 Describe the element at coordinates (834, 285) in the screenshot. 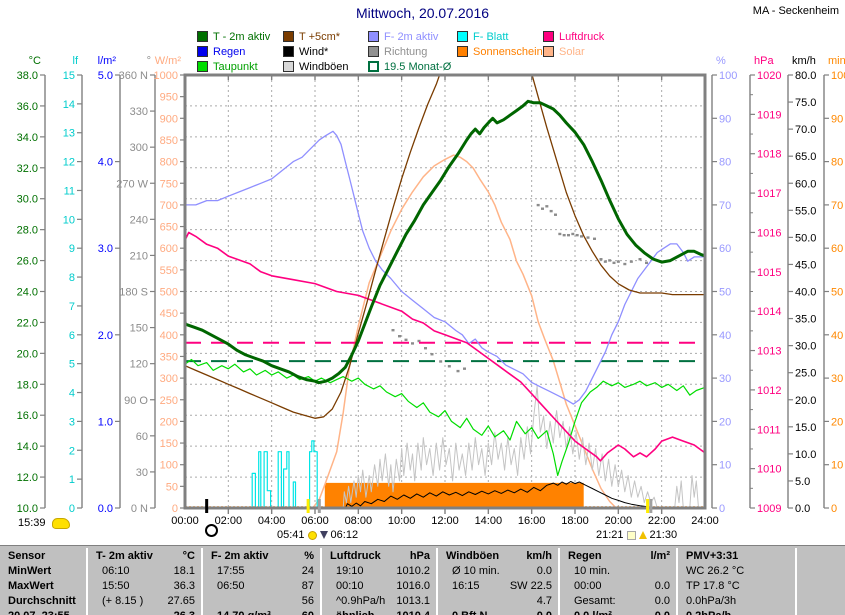

I see `axis-min: 1009080706050403020100min` at that location.